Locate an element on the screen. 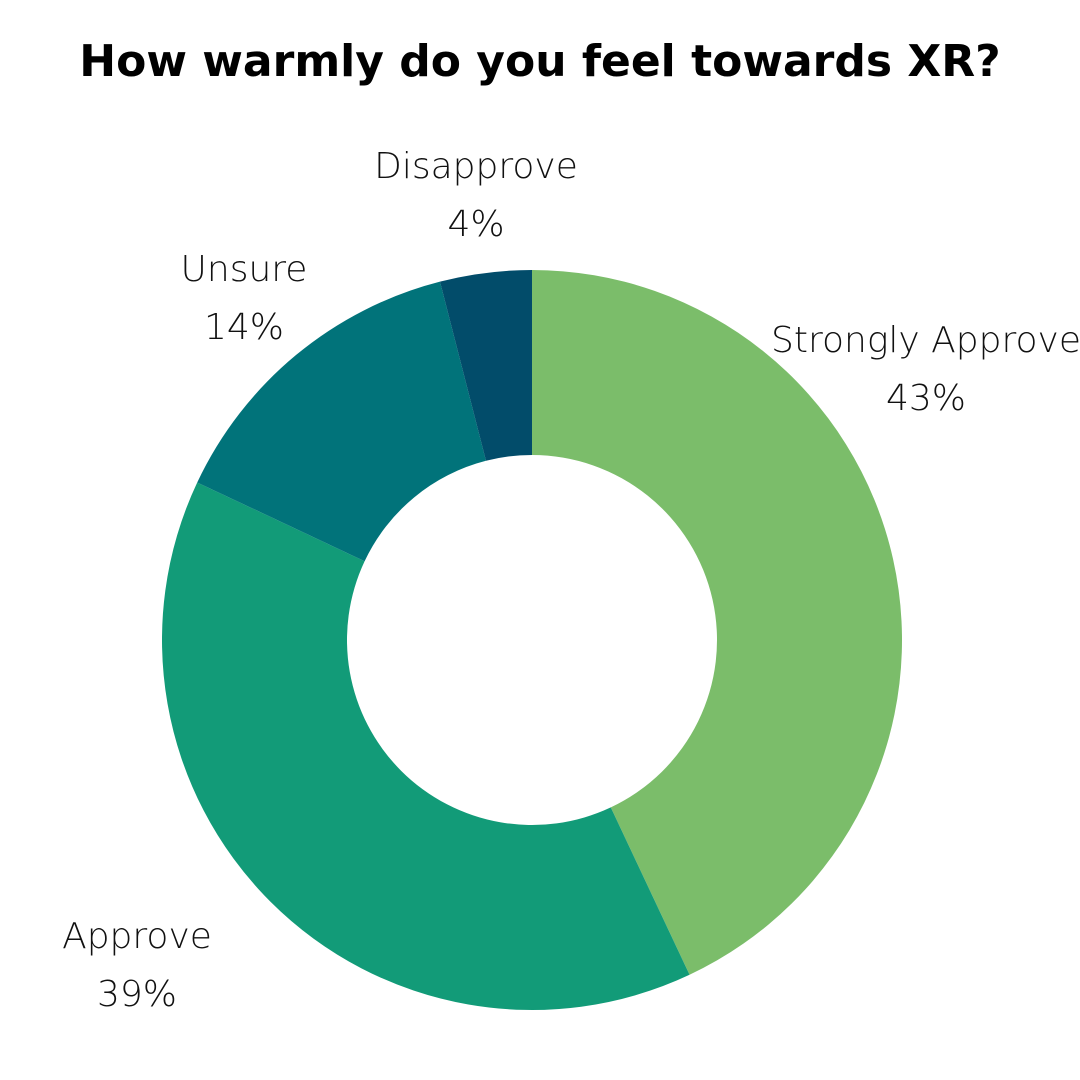 The width and height of the screenshot is (1080, 1080). slice-unsure is located at coordinates (341, 421).